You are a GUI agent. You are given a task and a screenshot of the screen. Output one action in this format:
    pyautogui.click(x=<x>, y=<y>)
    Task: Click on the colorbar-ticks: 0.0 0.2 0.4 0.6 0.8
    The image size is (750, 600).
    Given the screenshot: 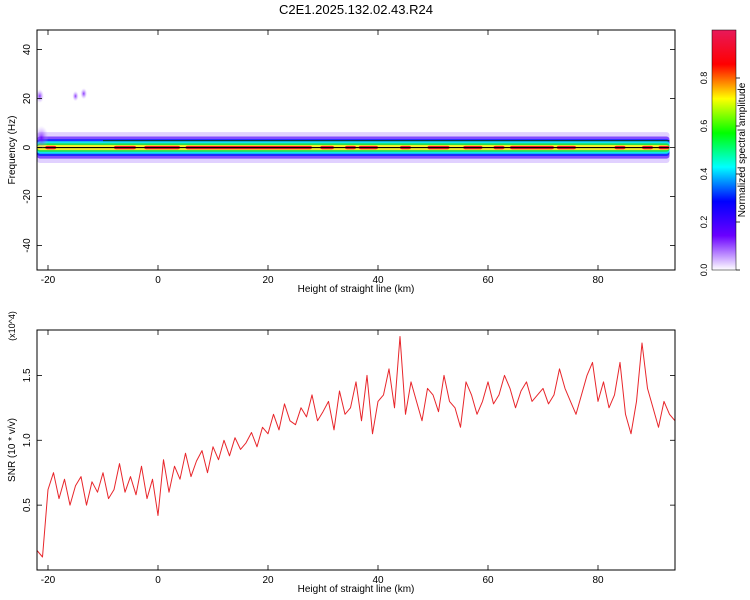 What is the action you would take?
    pyautogui.click(x=719, y=174)
    